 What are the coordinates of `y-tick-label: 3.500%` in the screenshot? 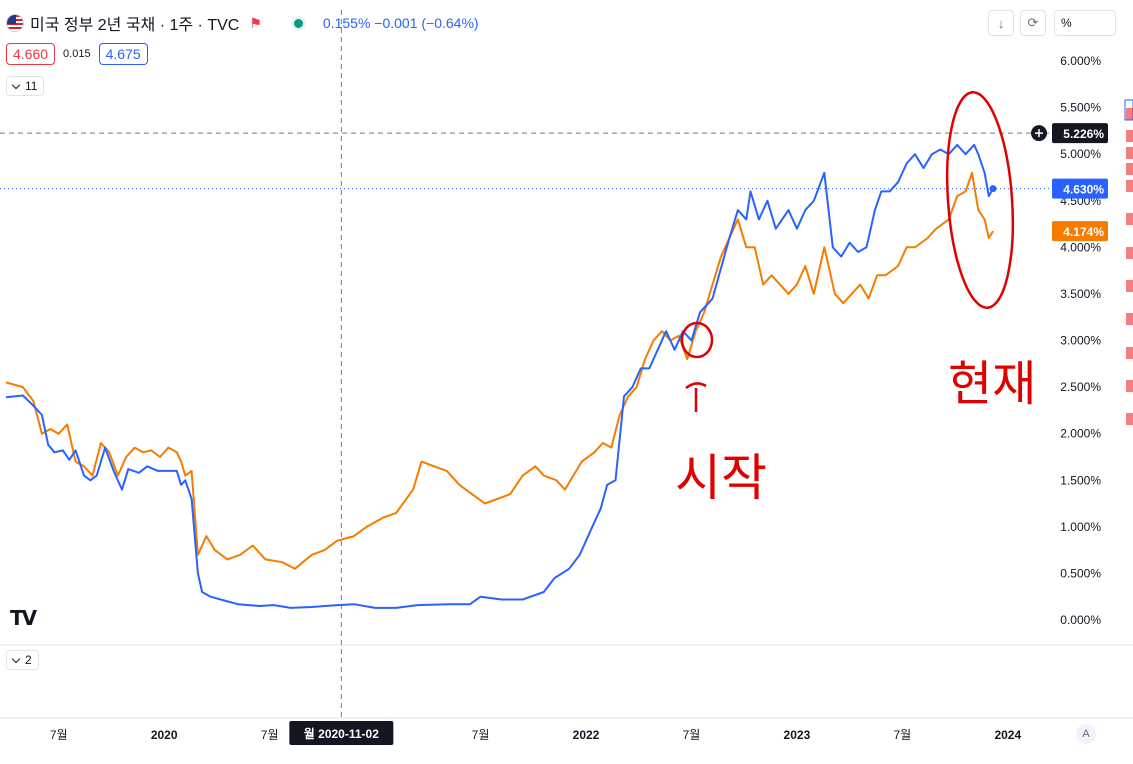 It's located at (1080, 294).